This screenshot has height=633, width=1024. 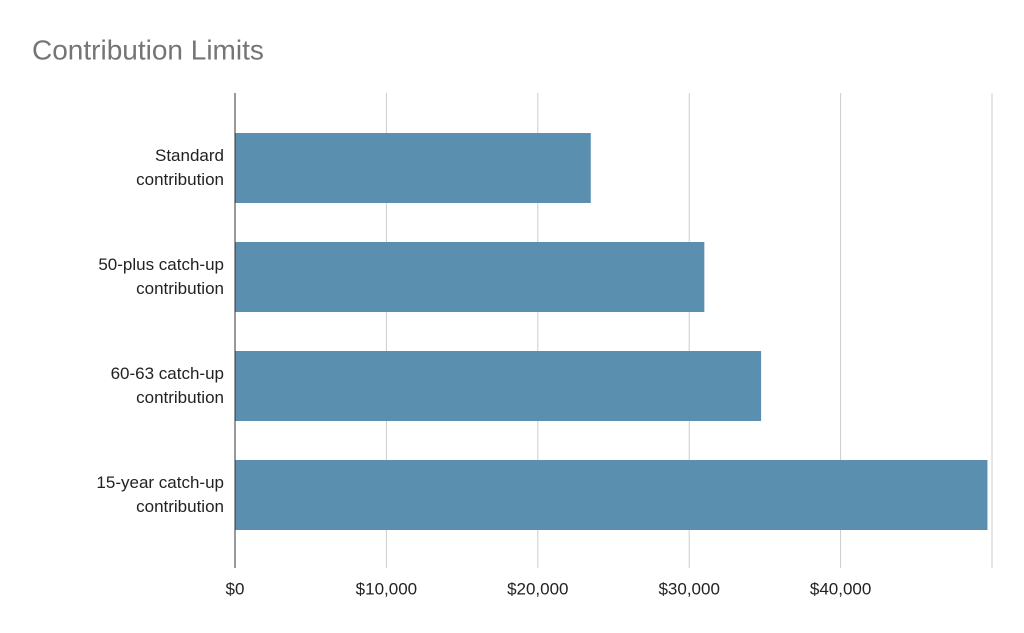 I want to click on y-tick-label: 60-63 catch-up contribution, so click(x=167, y=385).